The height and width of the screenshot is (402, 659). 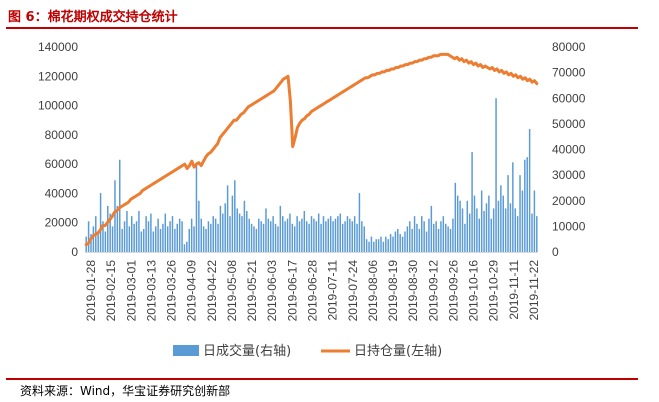 I want to click on x-axis-tick-label: 2019-03-26, so click(x=172, y=291).